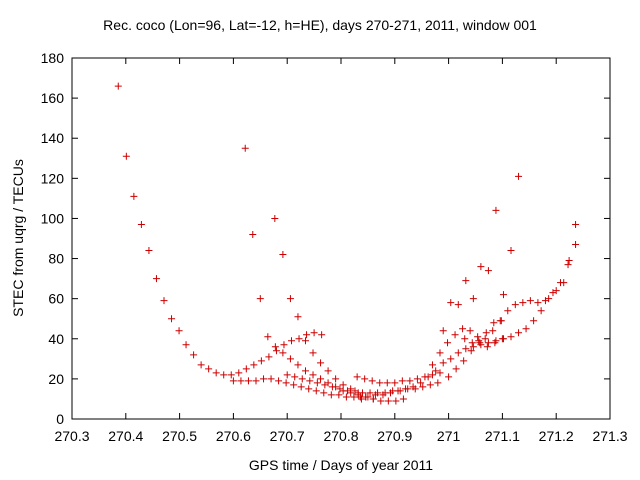 The height and width of the screenshot is (480, 640). Describe the element at coordinates (233, 436) in the screenshot. I see `x-tick-label: 270.6` at that location.